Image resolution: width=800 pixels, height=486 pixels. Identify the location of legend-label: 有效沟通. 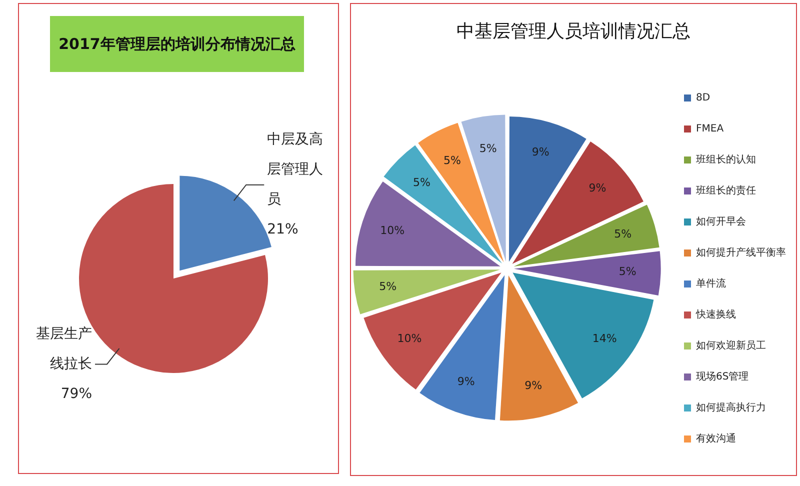
(716, 438).